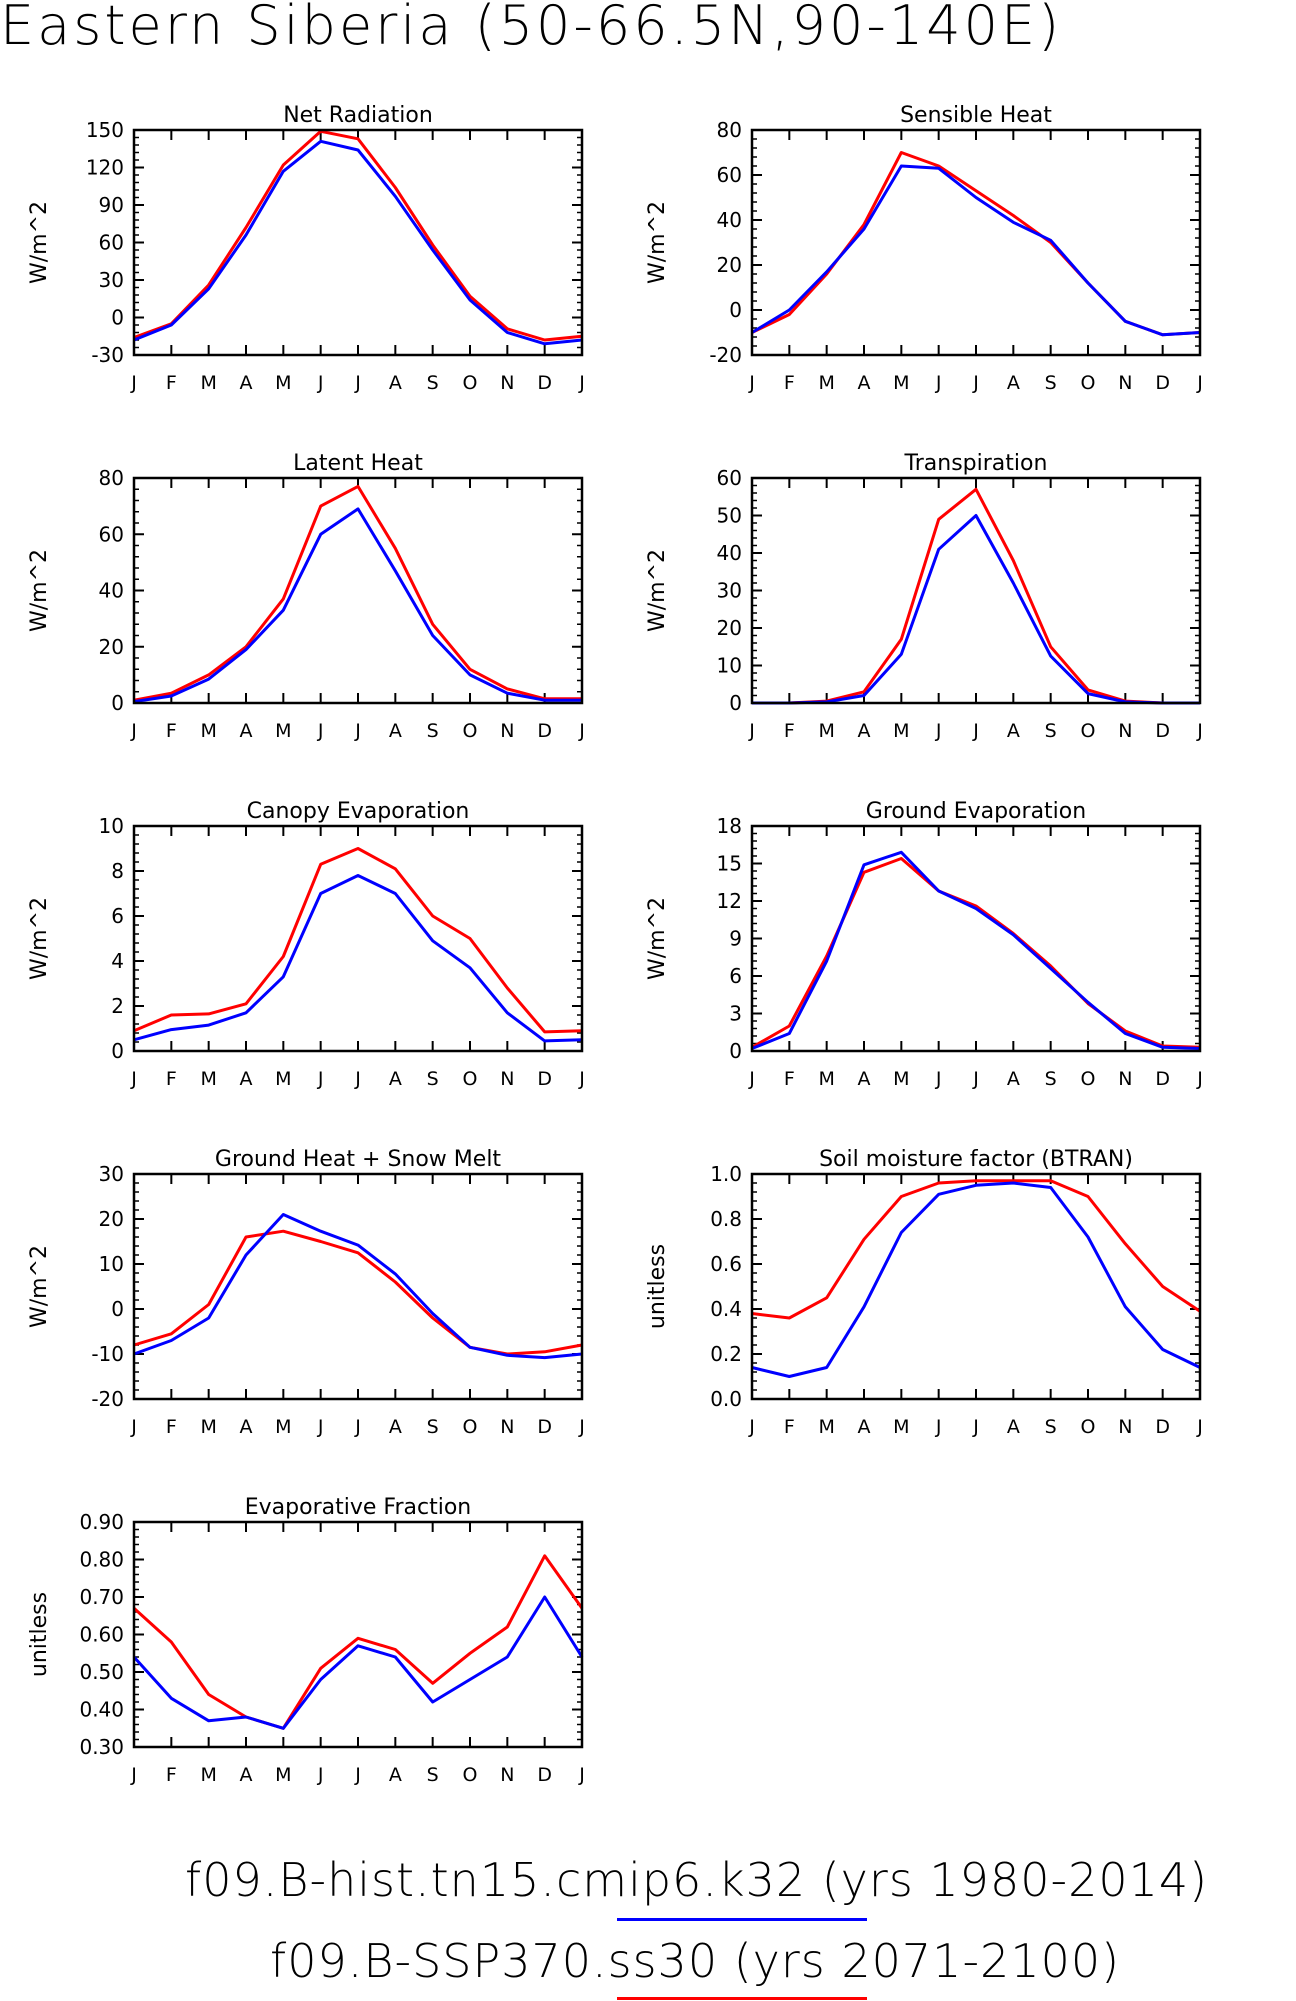  Describe the element at coordinates (695, 1961) in the screenshot. I see `legend-entry-case2: f09.B-SSP370.ss30 (yrs 2071-2100)` at that location.